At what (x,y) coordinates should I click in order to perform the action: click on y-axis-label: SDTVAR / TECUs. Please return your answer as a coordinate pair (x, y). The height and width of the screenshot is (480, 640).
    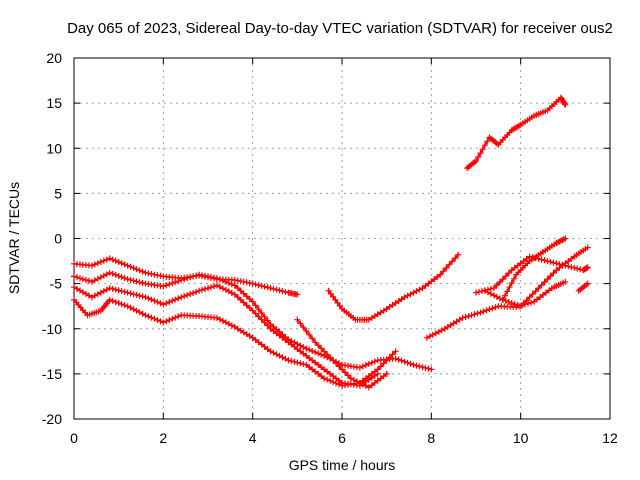
    Looking at the image, I should click on (14, 238).